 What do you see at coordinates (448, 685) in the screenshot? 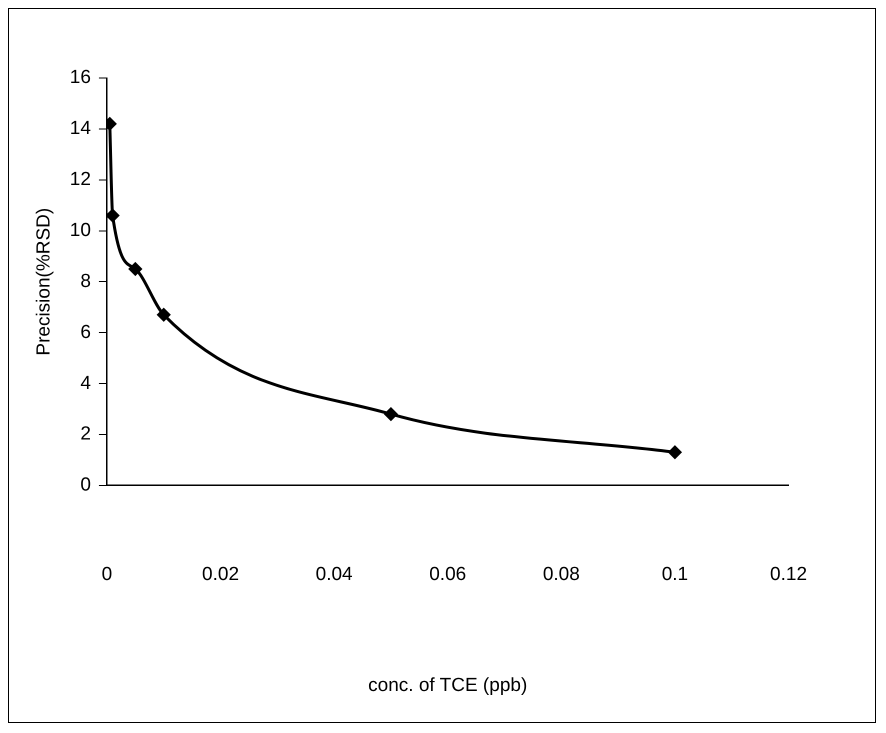
I see `x-axis-title: conc. of TCE (ppb)` at bounding box center [448, 685].